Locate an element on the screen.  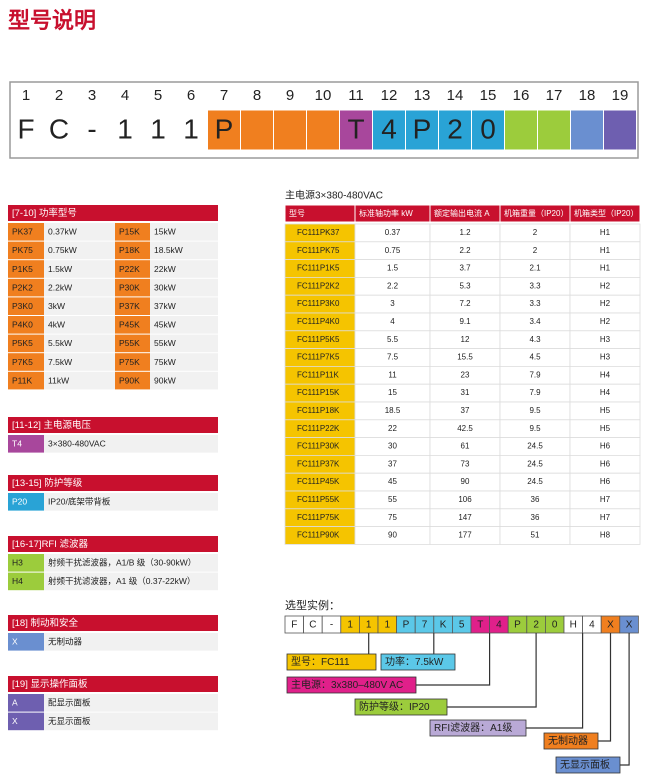
example-char: X is located at coordinates (610, 625).